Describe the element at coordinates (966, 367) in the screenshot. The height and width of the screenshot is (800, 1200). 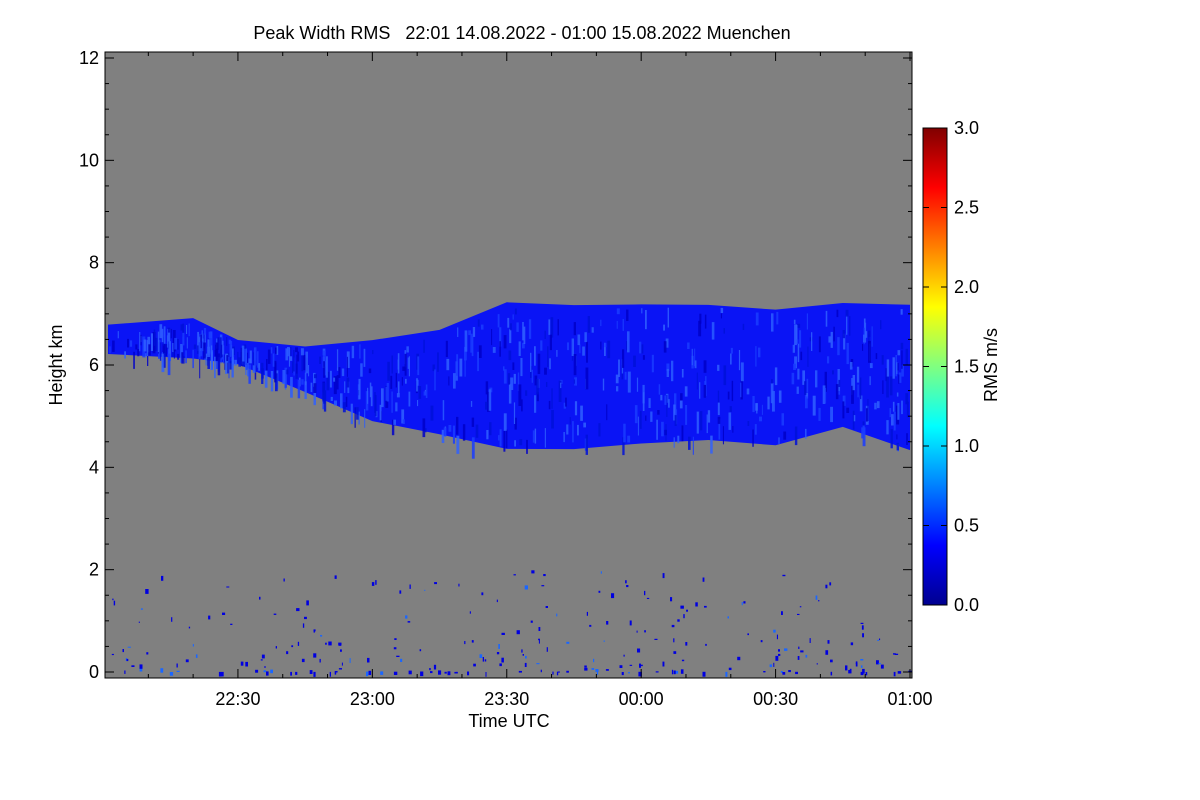
I see `colorbar-tick-label: 1.5` at that location.